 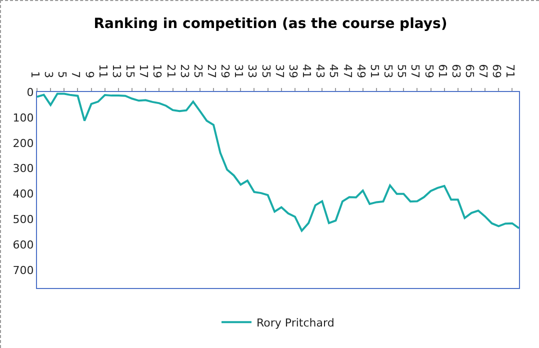 What do you see at coordinates (75, 74) in the screenshot?
I see `x-tick-label: 7` at bounding box center [75, 74].